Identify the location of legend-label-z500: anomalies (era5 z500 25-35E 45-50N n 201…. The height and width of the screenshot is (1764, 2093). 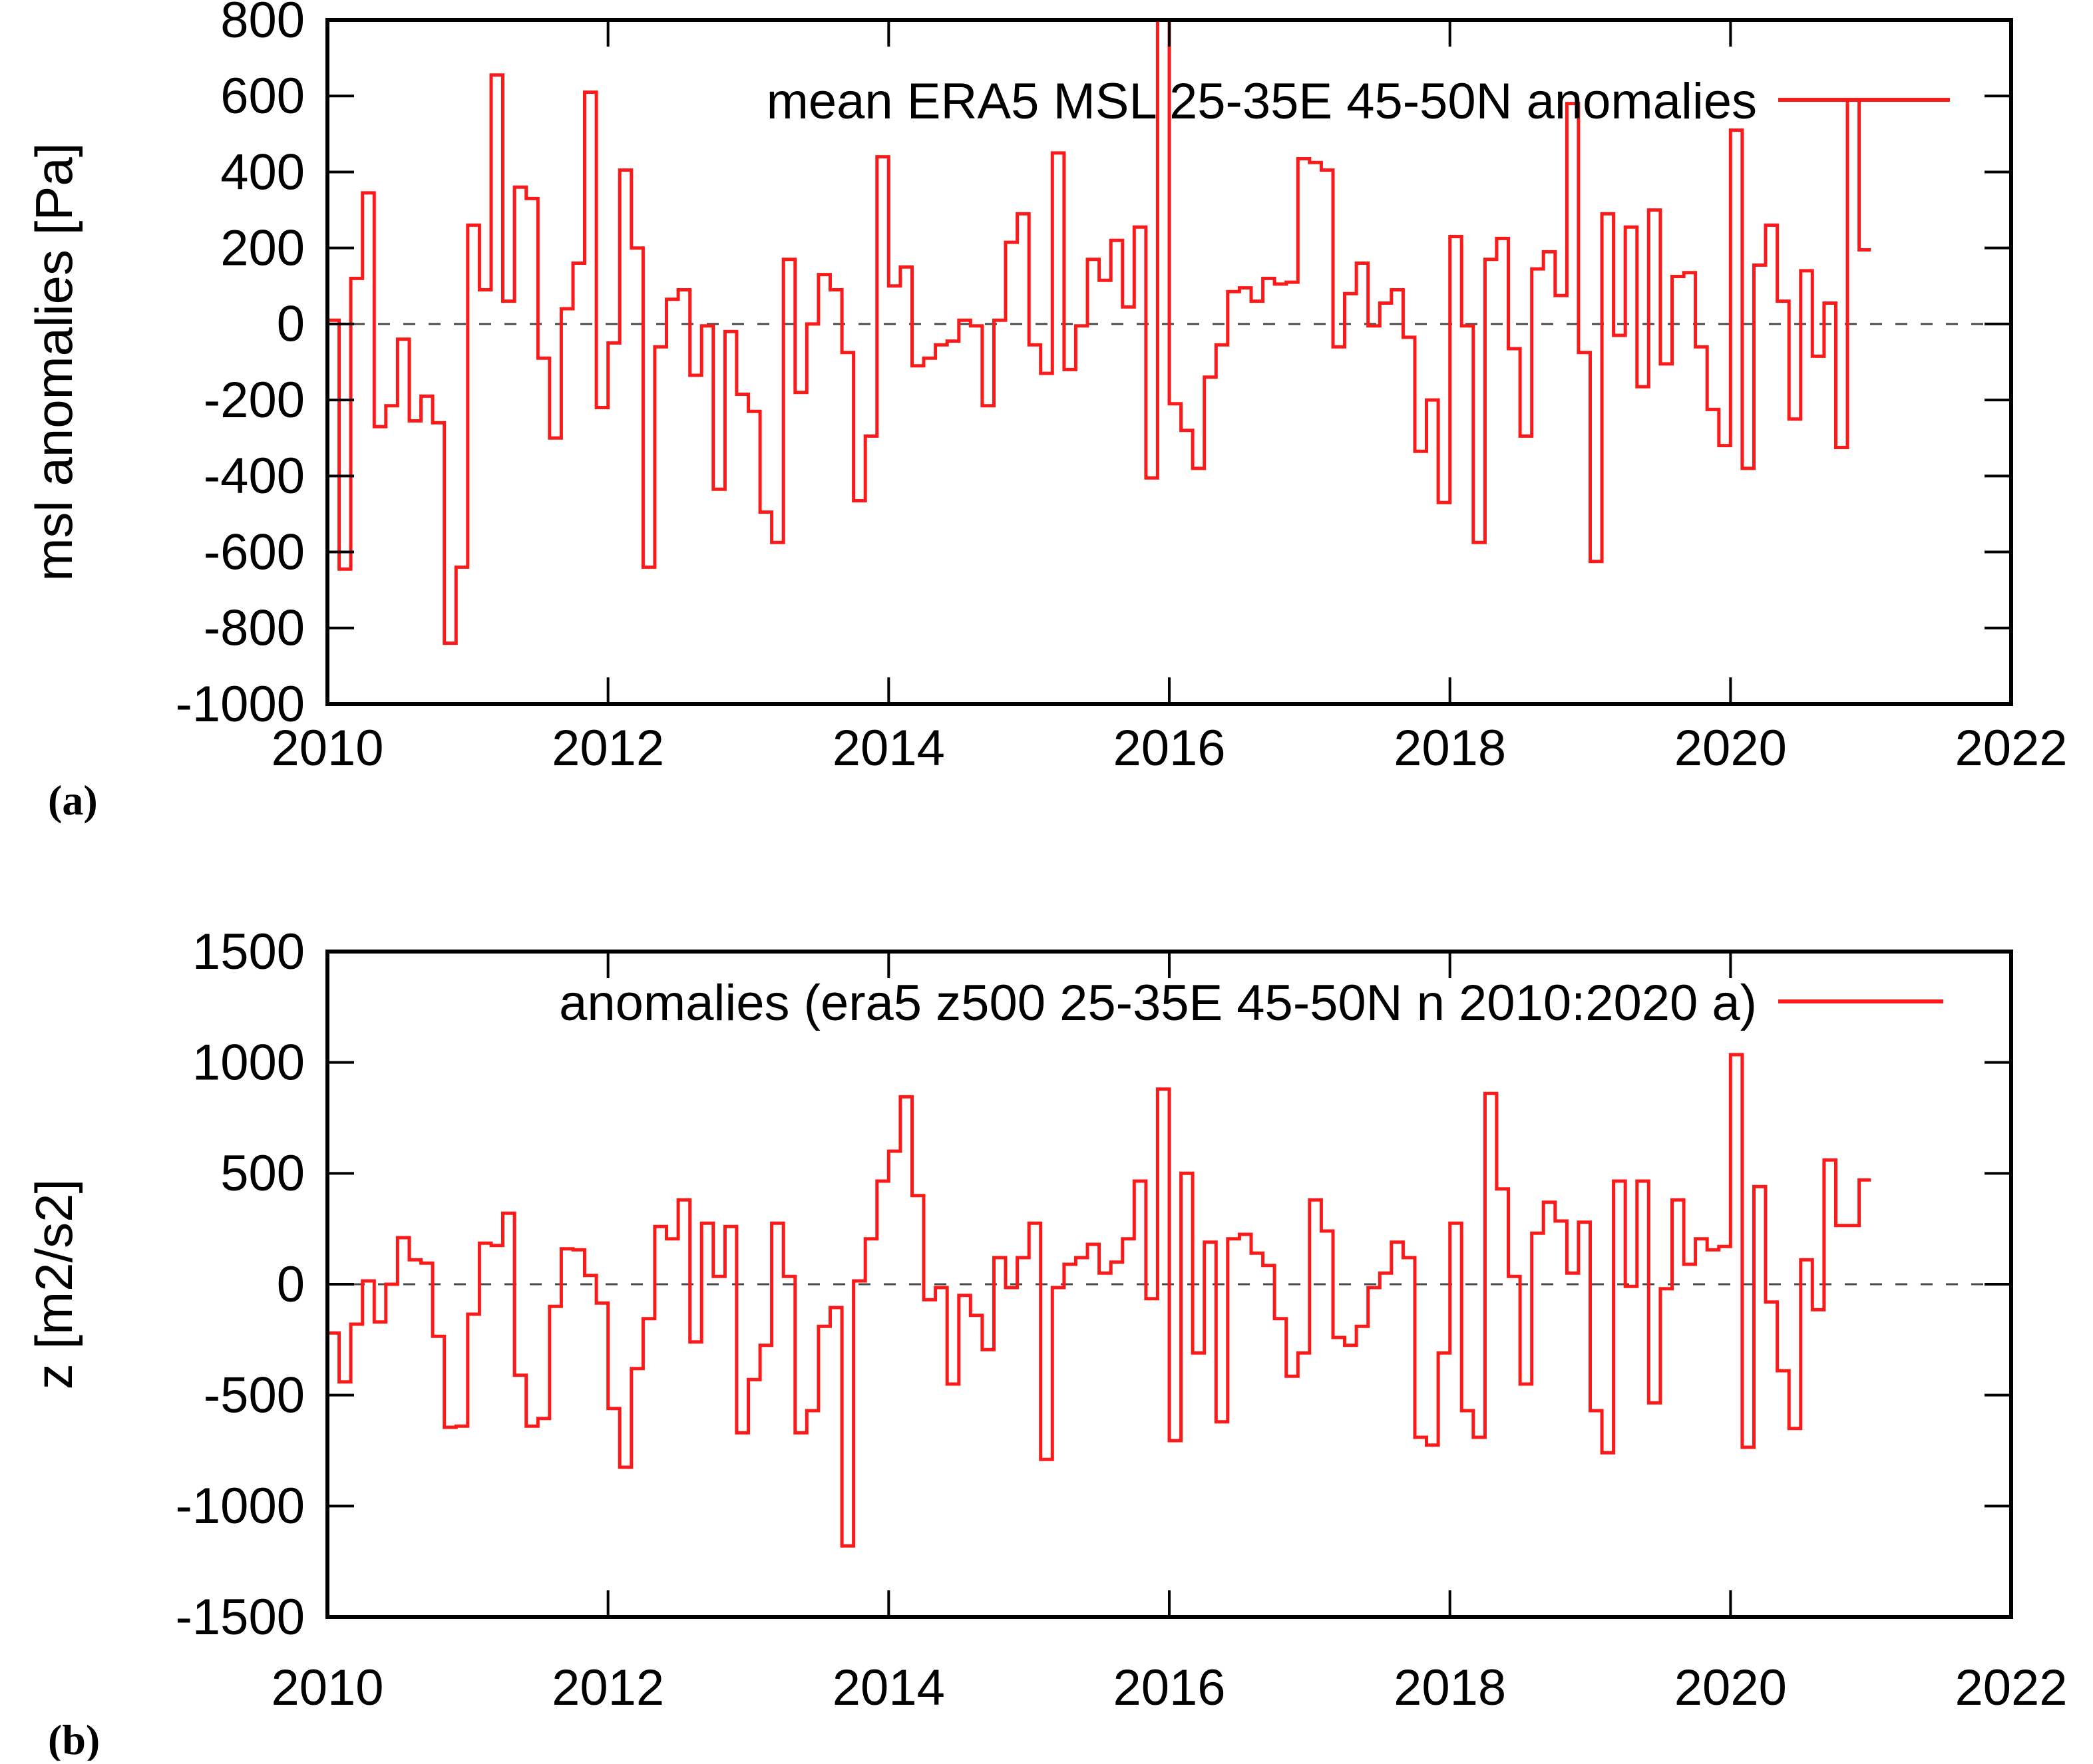
(1158, 1003).